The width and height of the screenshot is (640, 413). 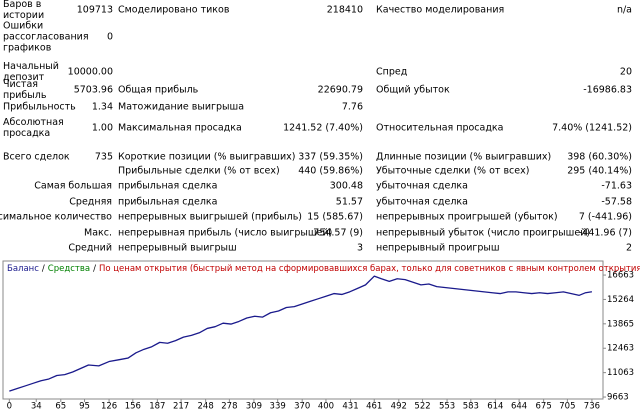 I want to click on report-value: 3, so click(x=359, y=248).